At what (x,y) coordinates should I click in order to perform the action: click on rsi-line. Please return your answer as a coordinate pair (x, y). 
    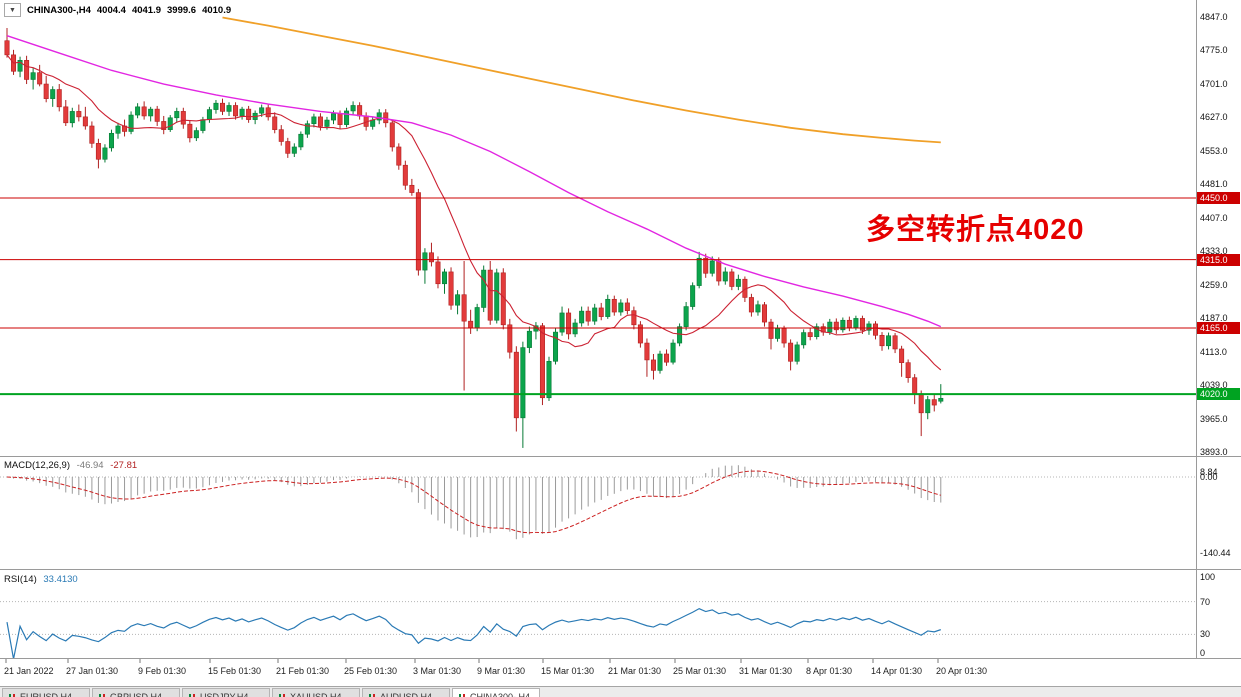
    Looking at the image, I should click on (473, 632).